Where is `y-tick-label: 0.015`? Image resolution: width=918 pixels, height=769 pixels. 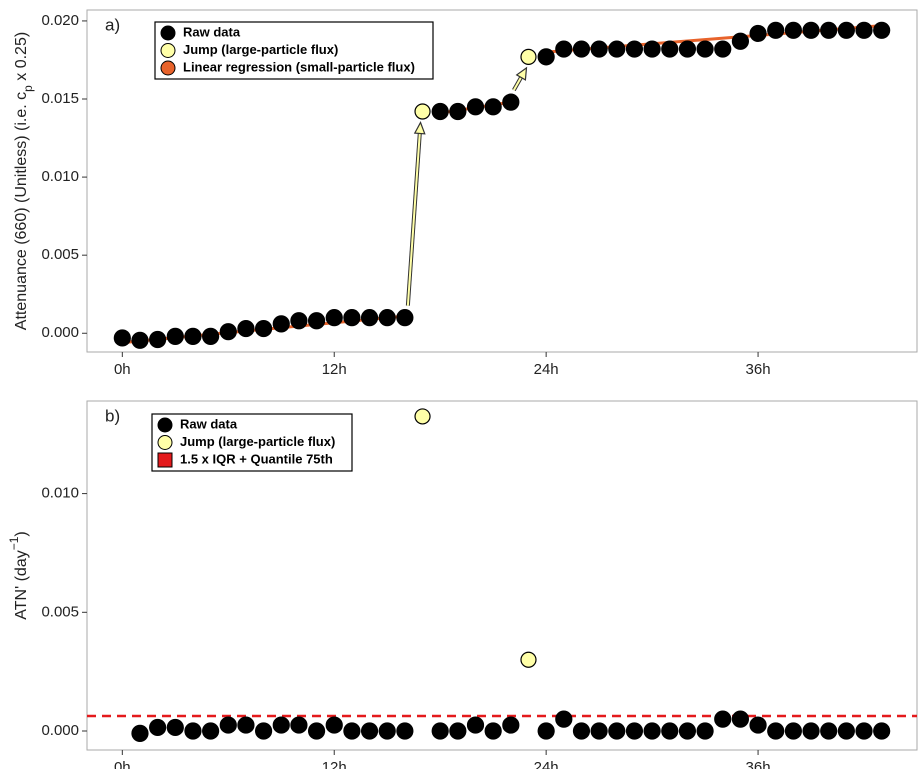
y-tick-label: 0.015 is located at coordinates (60, 98).